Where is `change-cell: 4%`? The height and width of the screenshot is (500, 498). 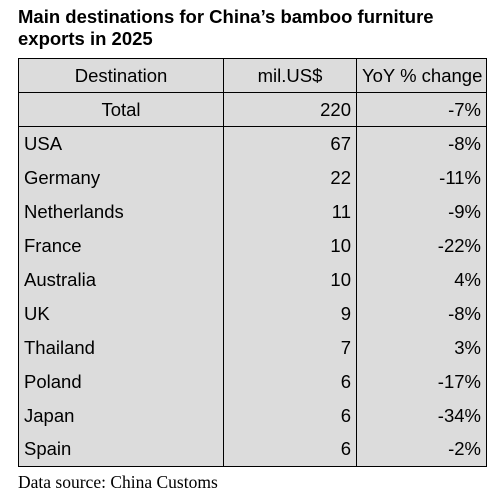
change-cell: 4% is located at coordinates (421, 279).